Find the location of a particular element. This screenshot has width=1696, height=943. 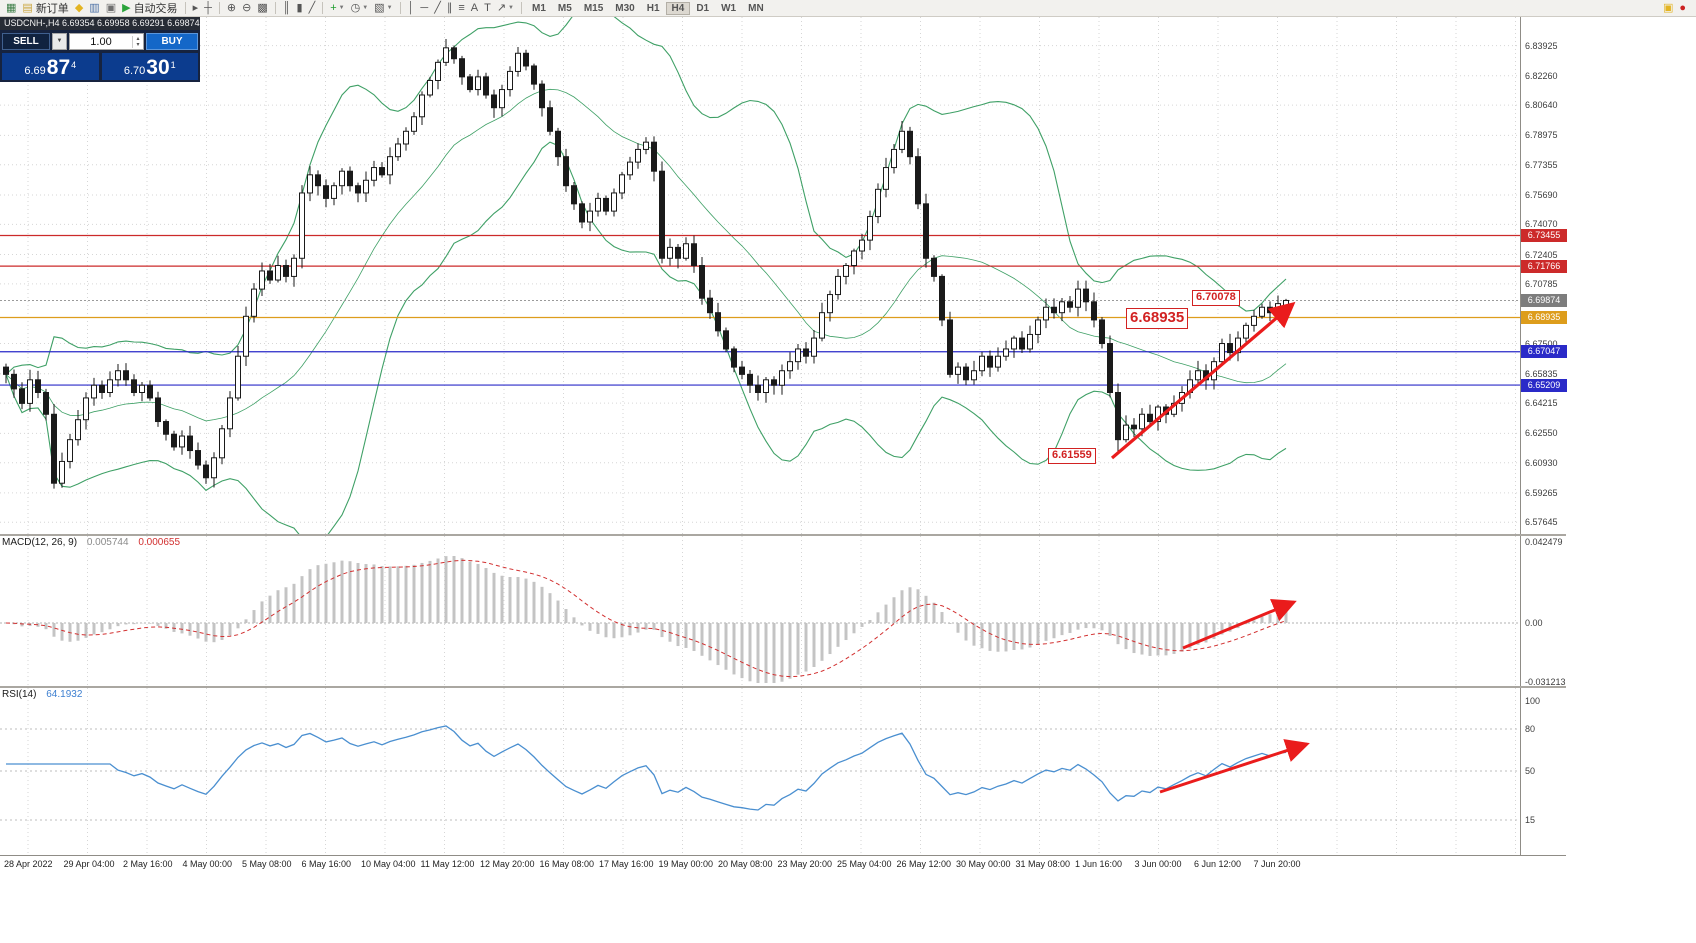

auto-trading-button: ▶ 自动交易 is located at coordinates (149, 8).